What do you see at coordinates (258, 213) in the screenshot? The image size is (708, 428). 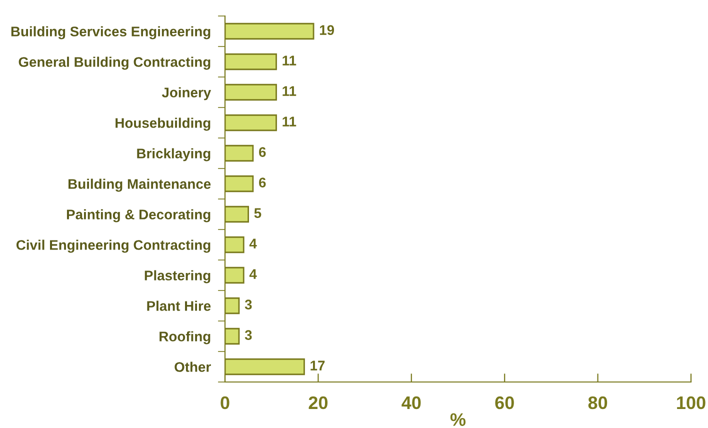 I see `data-label: 5` at bounding box center [258, 213].